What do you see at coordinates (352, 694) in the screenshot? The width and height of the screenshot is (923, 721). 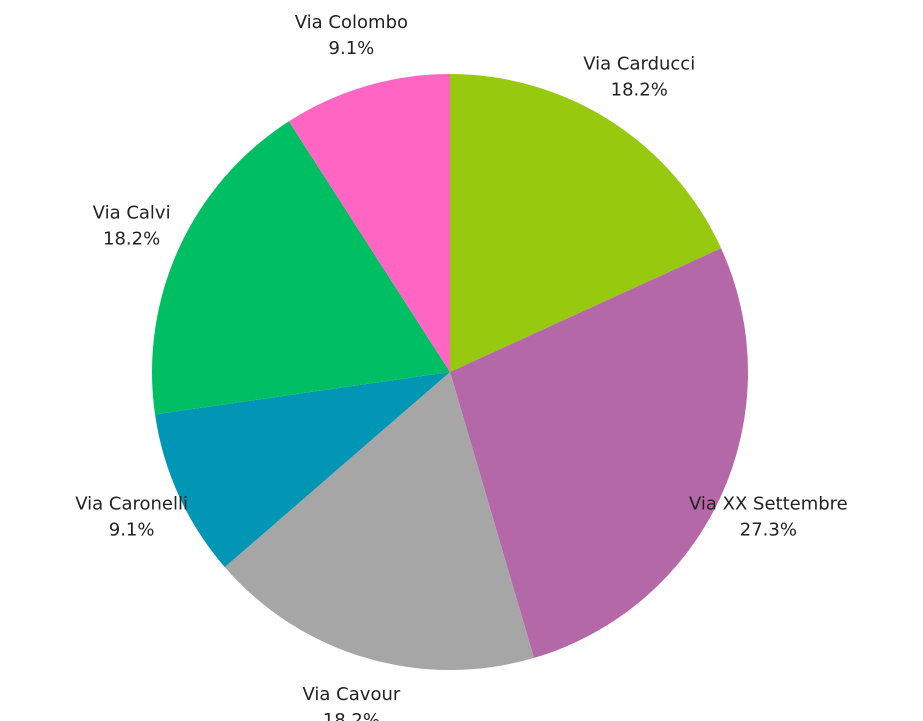 I see `slice-label: Via Cavour` at bounding box center [352, 694].